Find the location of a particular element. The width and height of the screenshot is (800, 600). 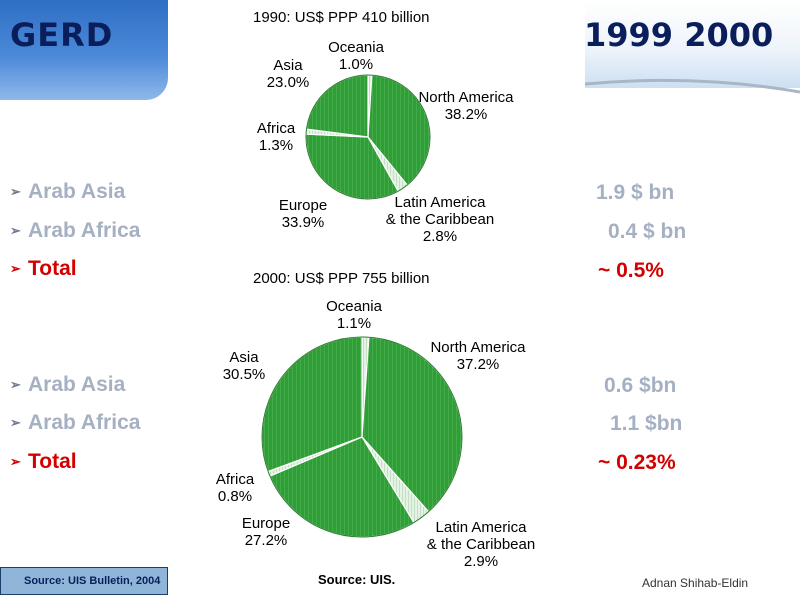

value-arab-asia-2000: 0.6 $bn is located at coordinates (640, 385).